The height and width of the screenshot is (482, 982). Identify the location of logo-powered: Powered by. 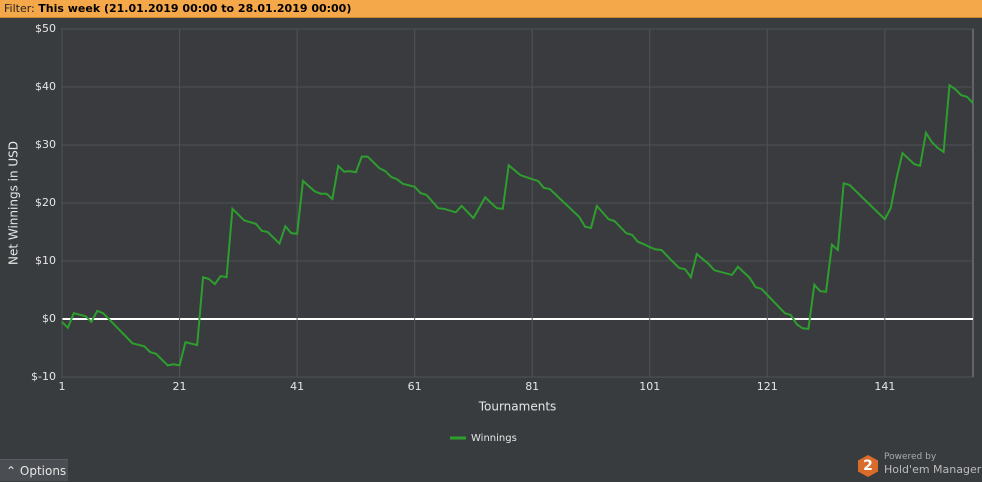
(910, 457).